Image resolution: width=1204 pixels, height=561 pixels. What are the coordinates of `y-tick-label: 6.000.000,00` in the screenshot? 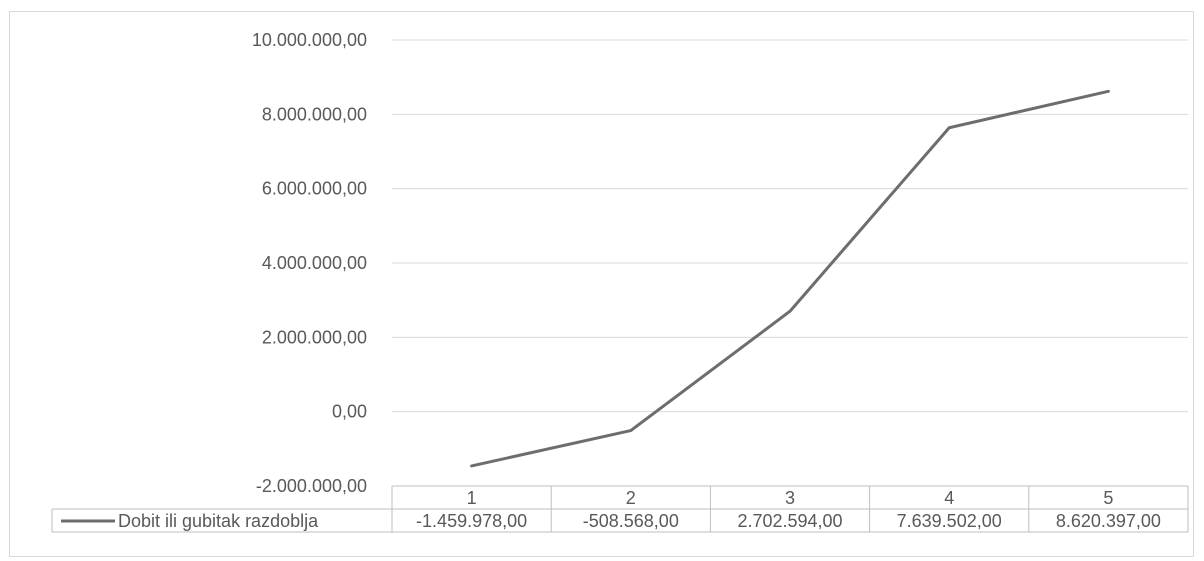 It's located at (314, 189).